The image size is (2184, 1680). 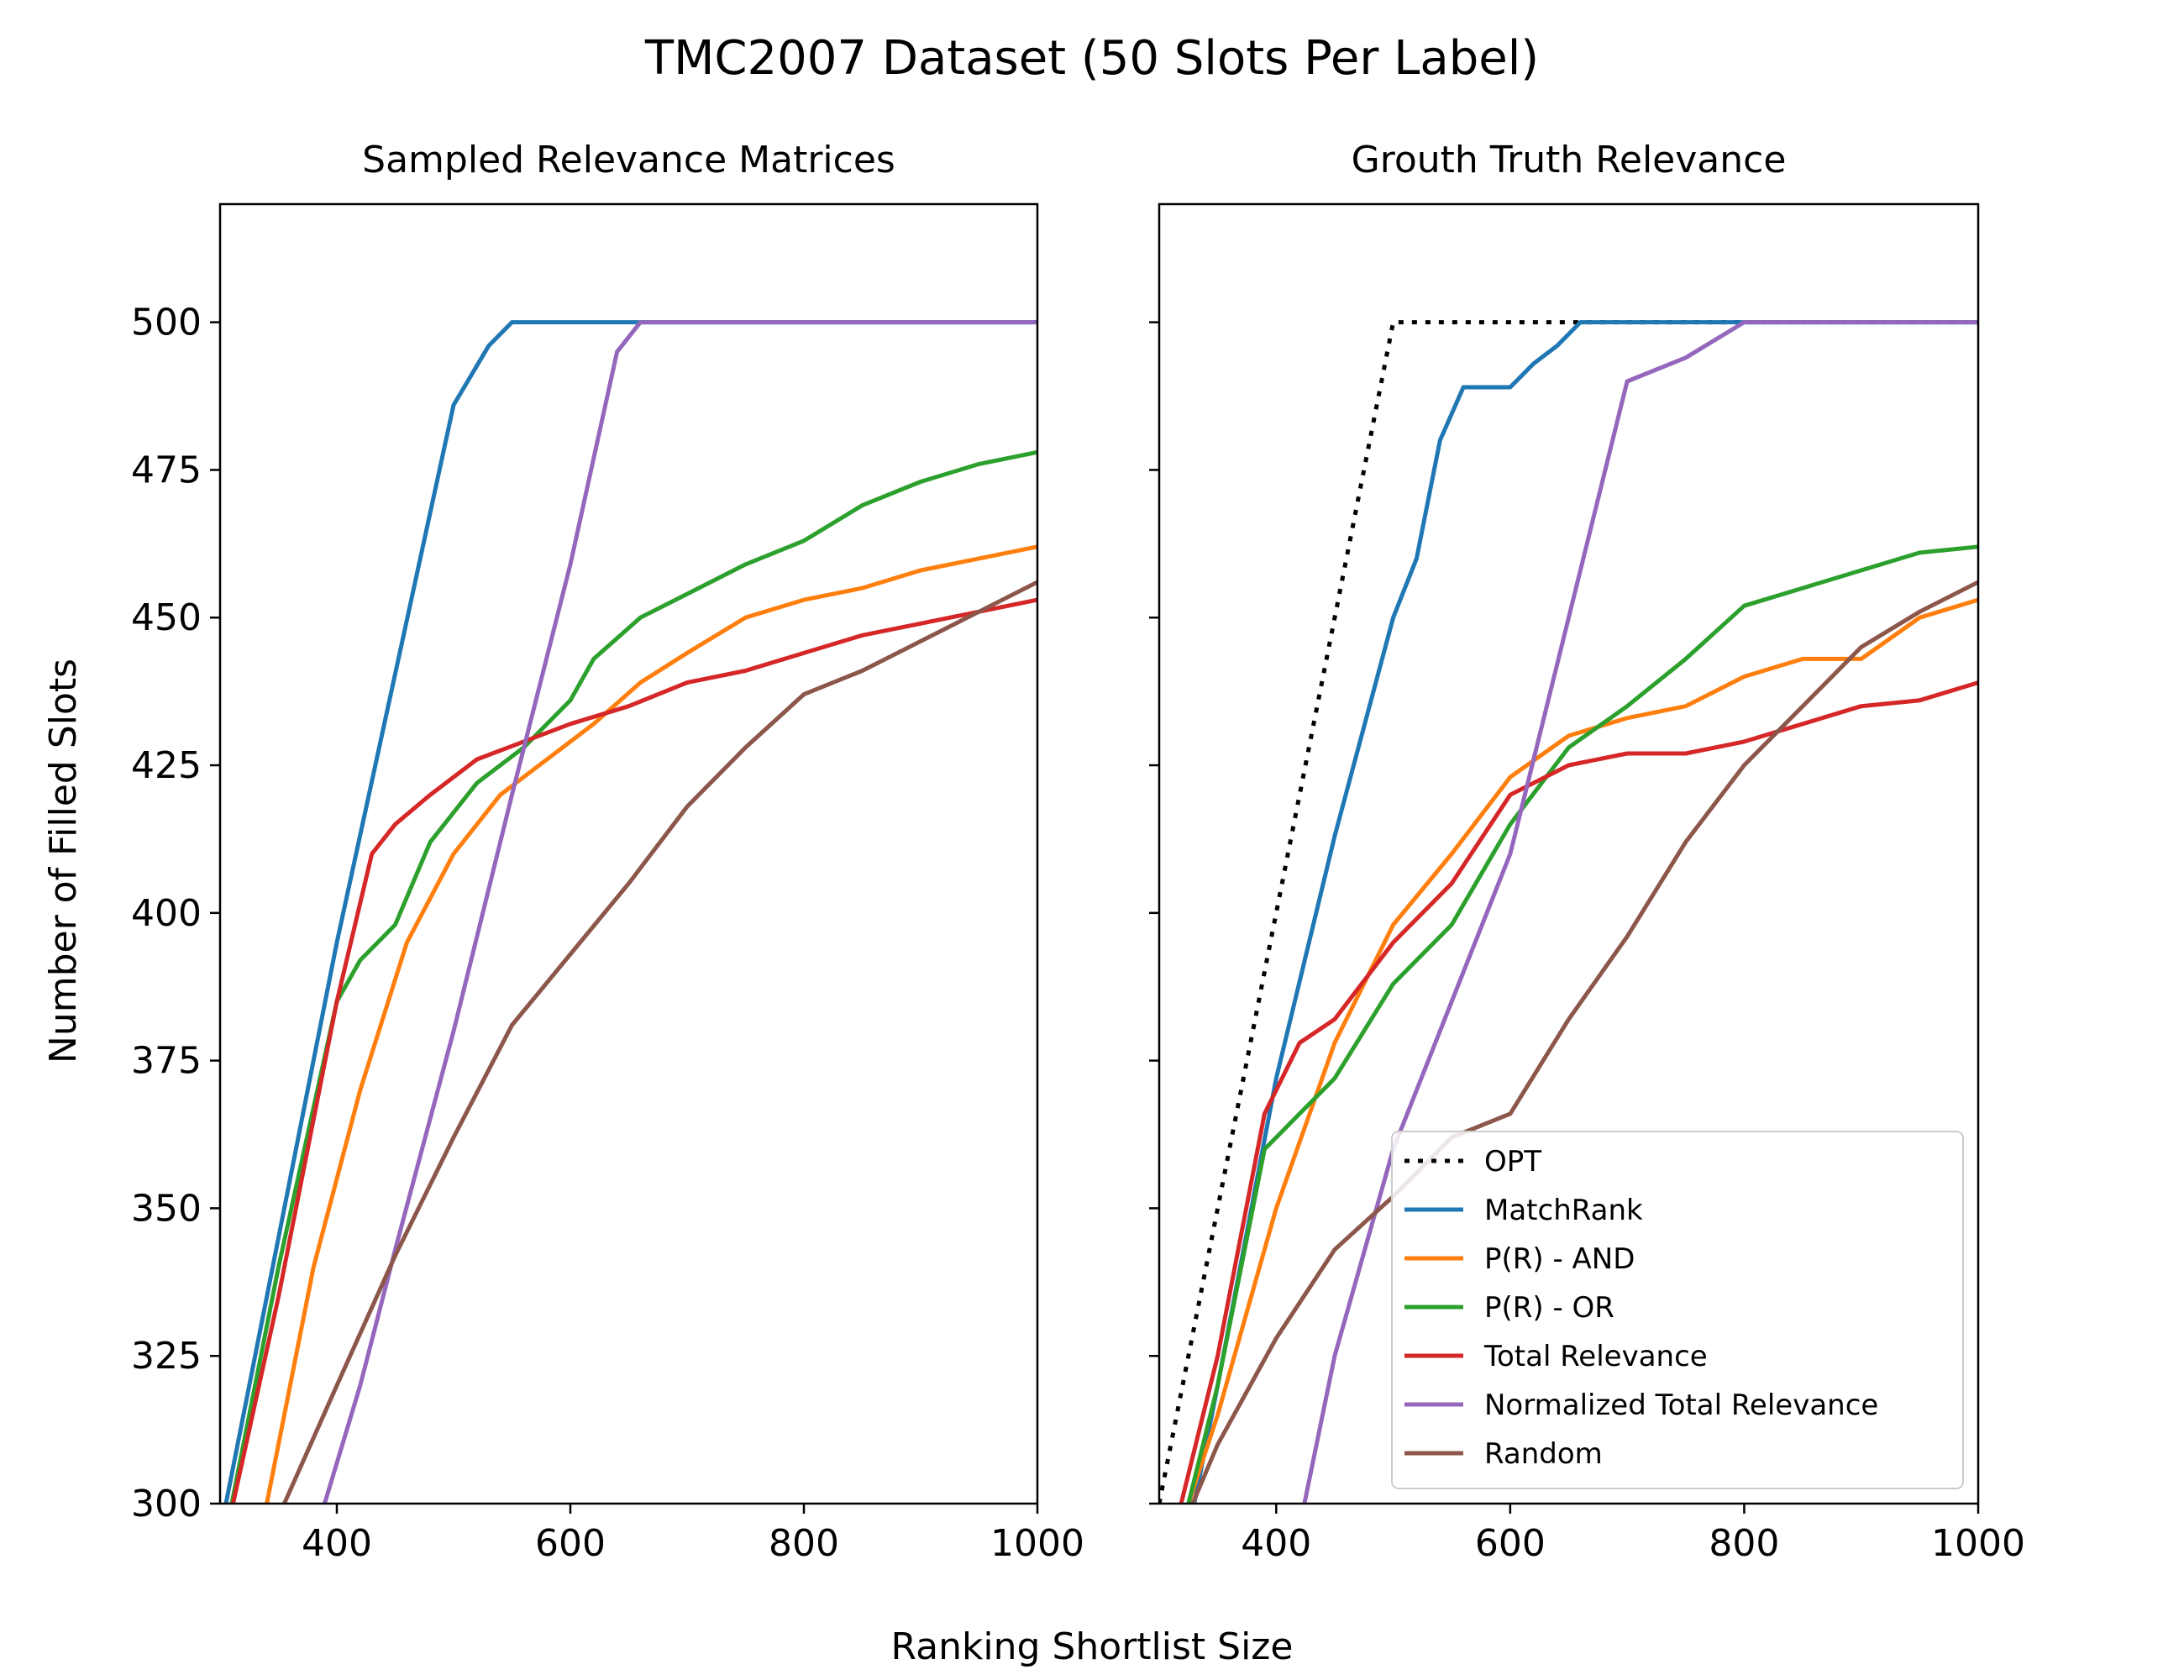 I want to click on y-tick-label: 500, so click(x=166, y=323).